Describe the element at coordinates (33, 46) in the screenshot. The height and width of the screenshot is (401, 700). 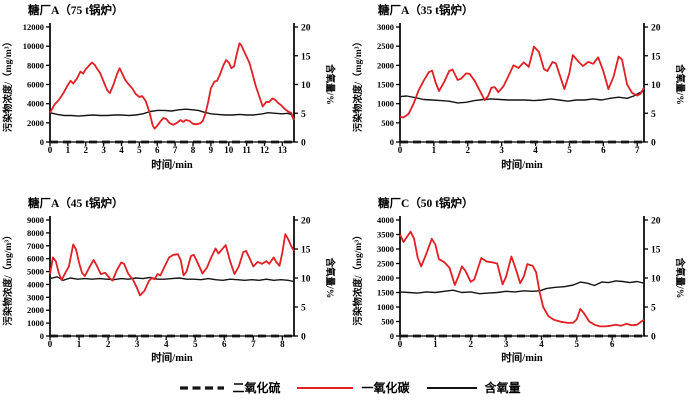
I see `y-left-tick-label: 10000` at that location.